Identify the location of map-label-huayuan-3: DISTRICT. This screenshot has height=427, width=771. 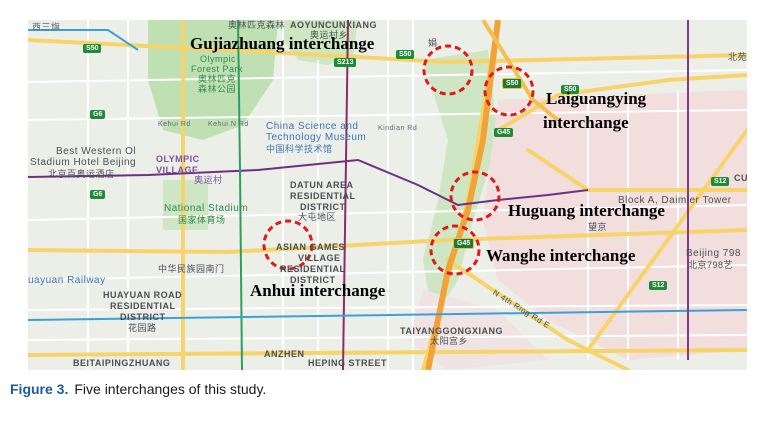
(143, 317).